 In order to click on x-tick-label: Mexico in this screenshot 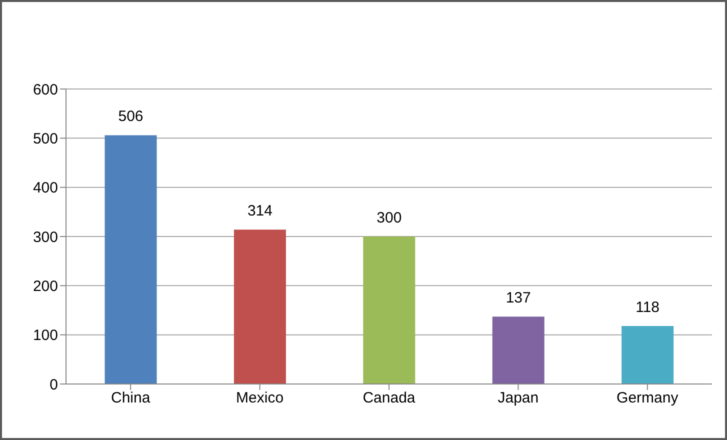, I will do `click(260, 398)`.